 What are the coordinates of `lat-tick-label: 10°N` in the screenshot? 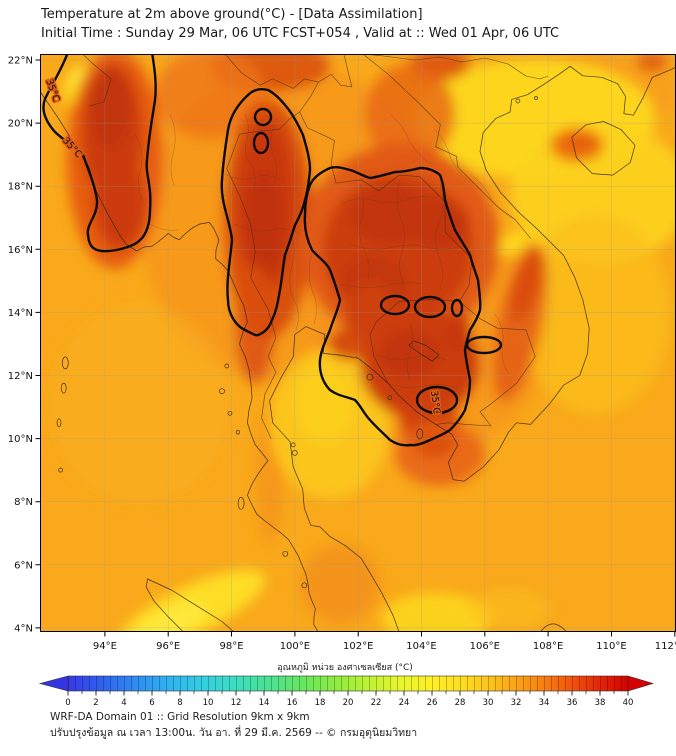 It's located at (20, 439).